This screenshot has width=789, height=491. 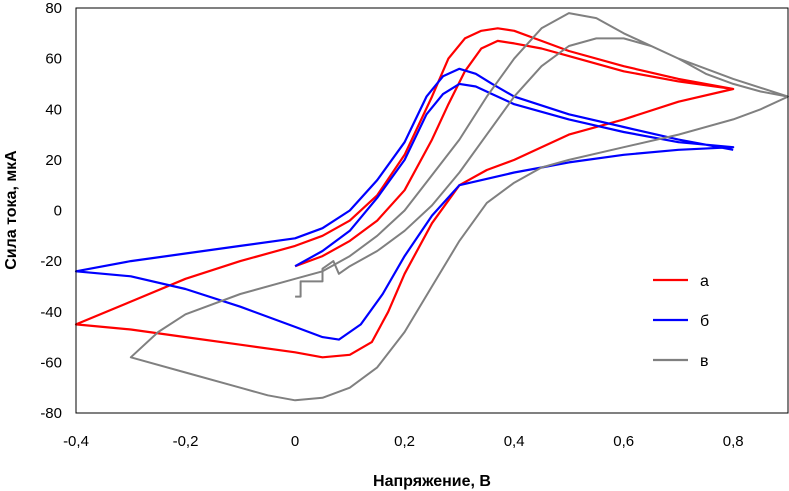 What do you see at coordinates (76, 441) in the screenshot?
I see `x-tick-label: -0,4` at bounding box center [76, 441].